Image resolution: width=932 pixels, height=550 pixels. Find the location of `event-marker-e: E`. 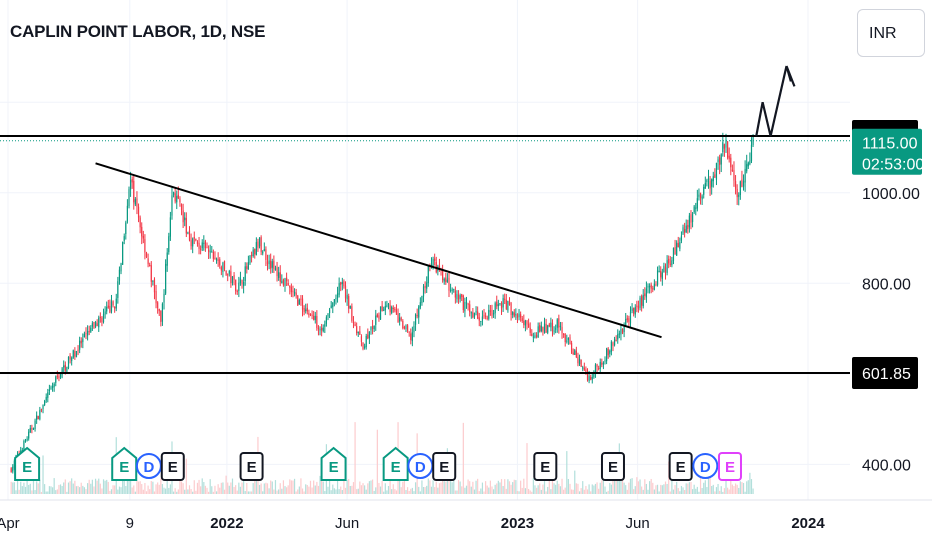

event-marker-e: E is located at coordinates (729, 466).